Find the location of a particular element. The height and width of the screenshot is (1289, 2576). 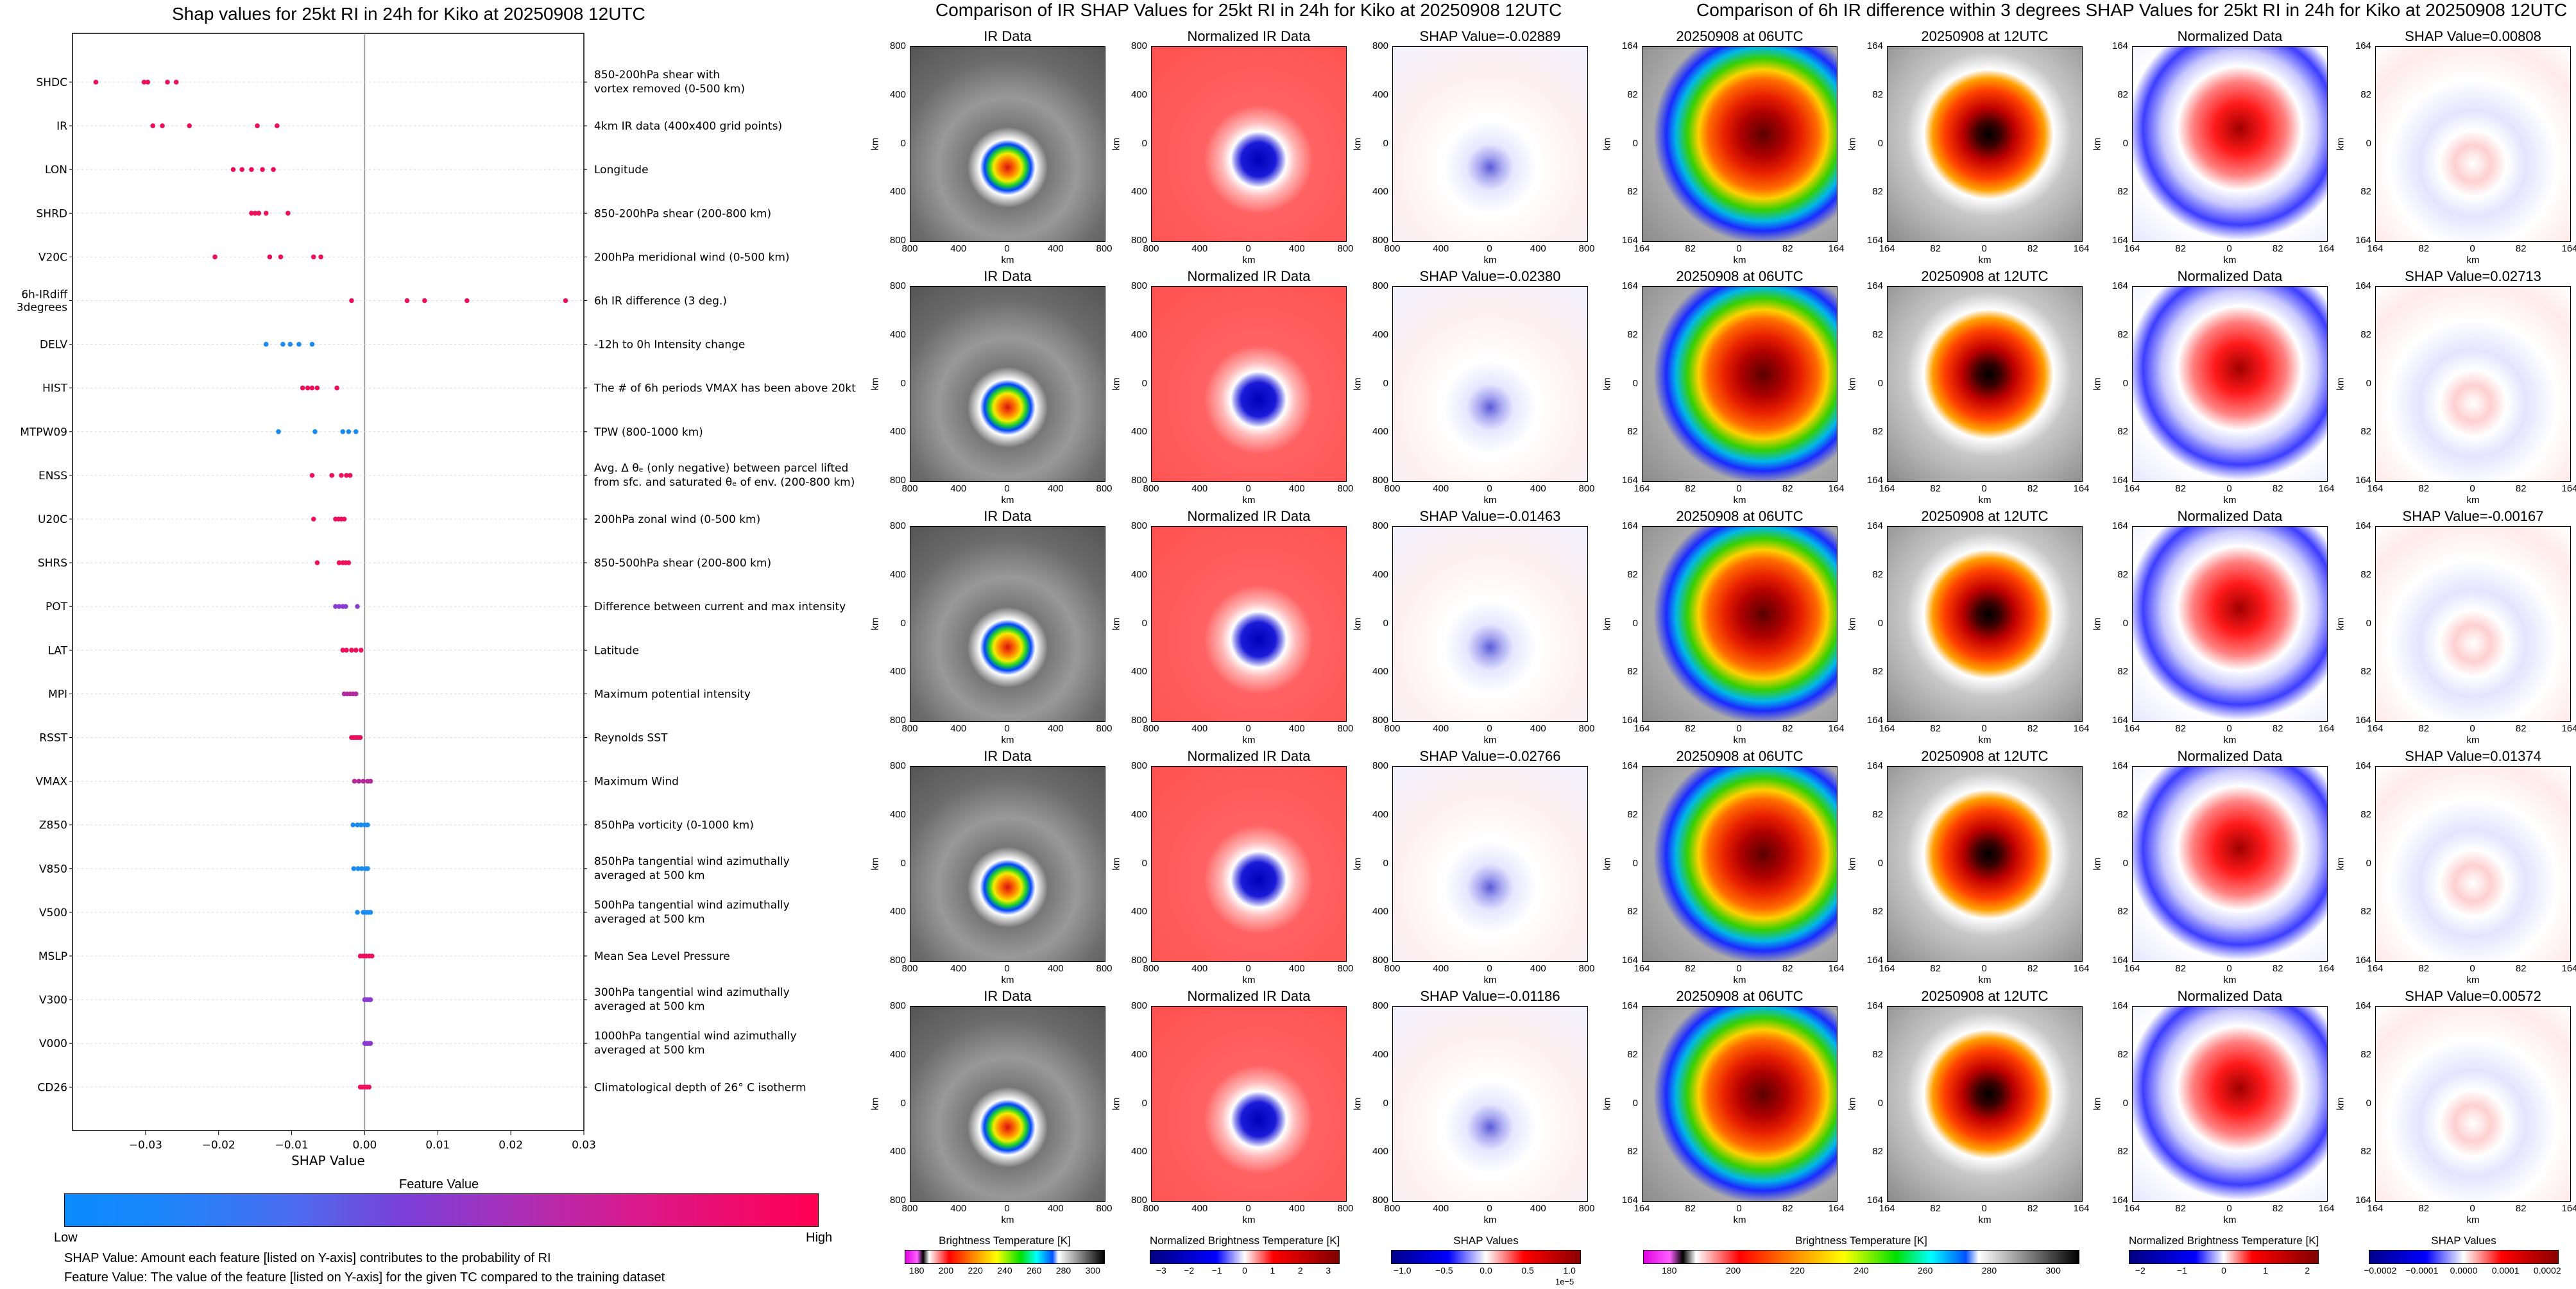

x-tick-label: 0.03 is located at coordinates (584, 1145).